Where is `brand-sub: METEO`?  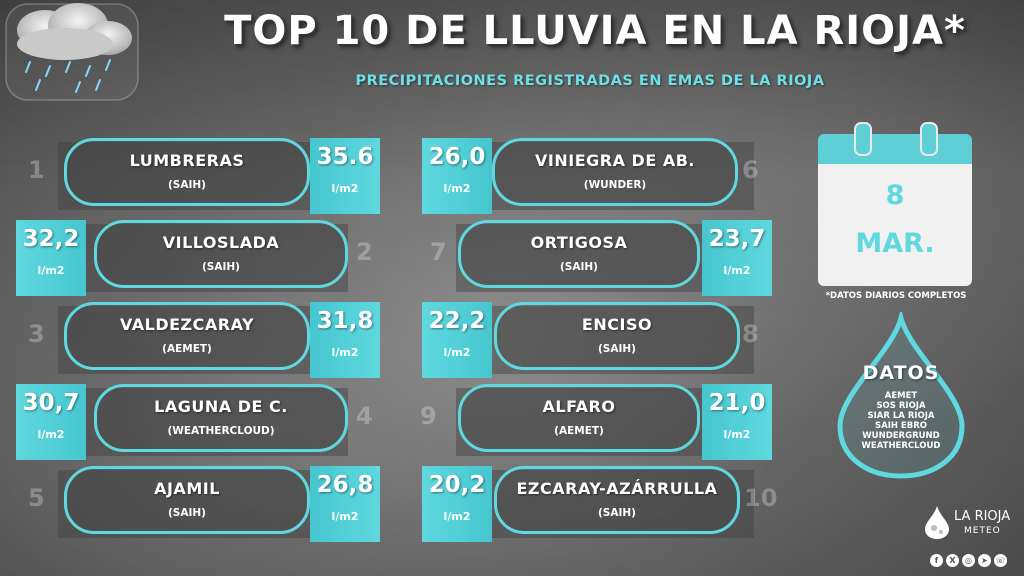
brand-sub: METEO is located at coordinates (982, 531).